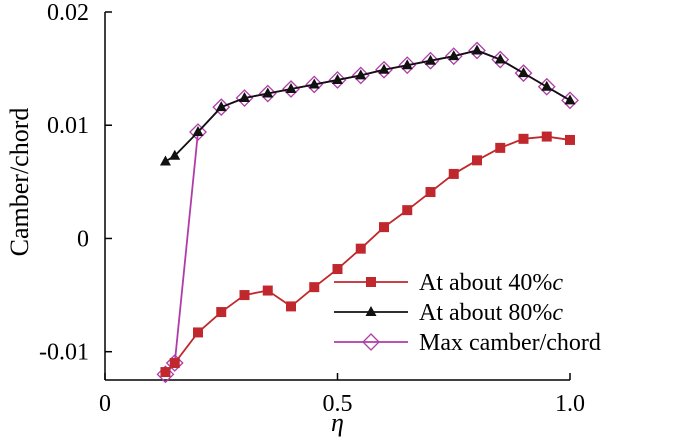 This screenshot has width=700, height=438. What do you see at coordinates (570, 404) in the screenshot?
I see `x-tick-label: 1.0` at bounding box center [570, 404].